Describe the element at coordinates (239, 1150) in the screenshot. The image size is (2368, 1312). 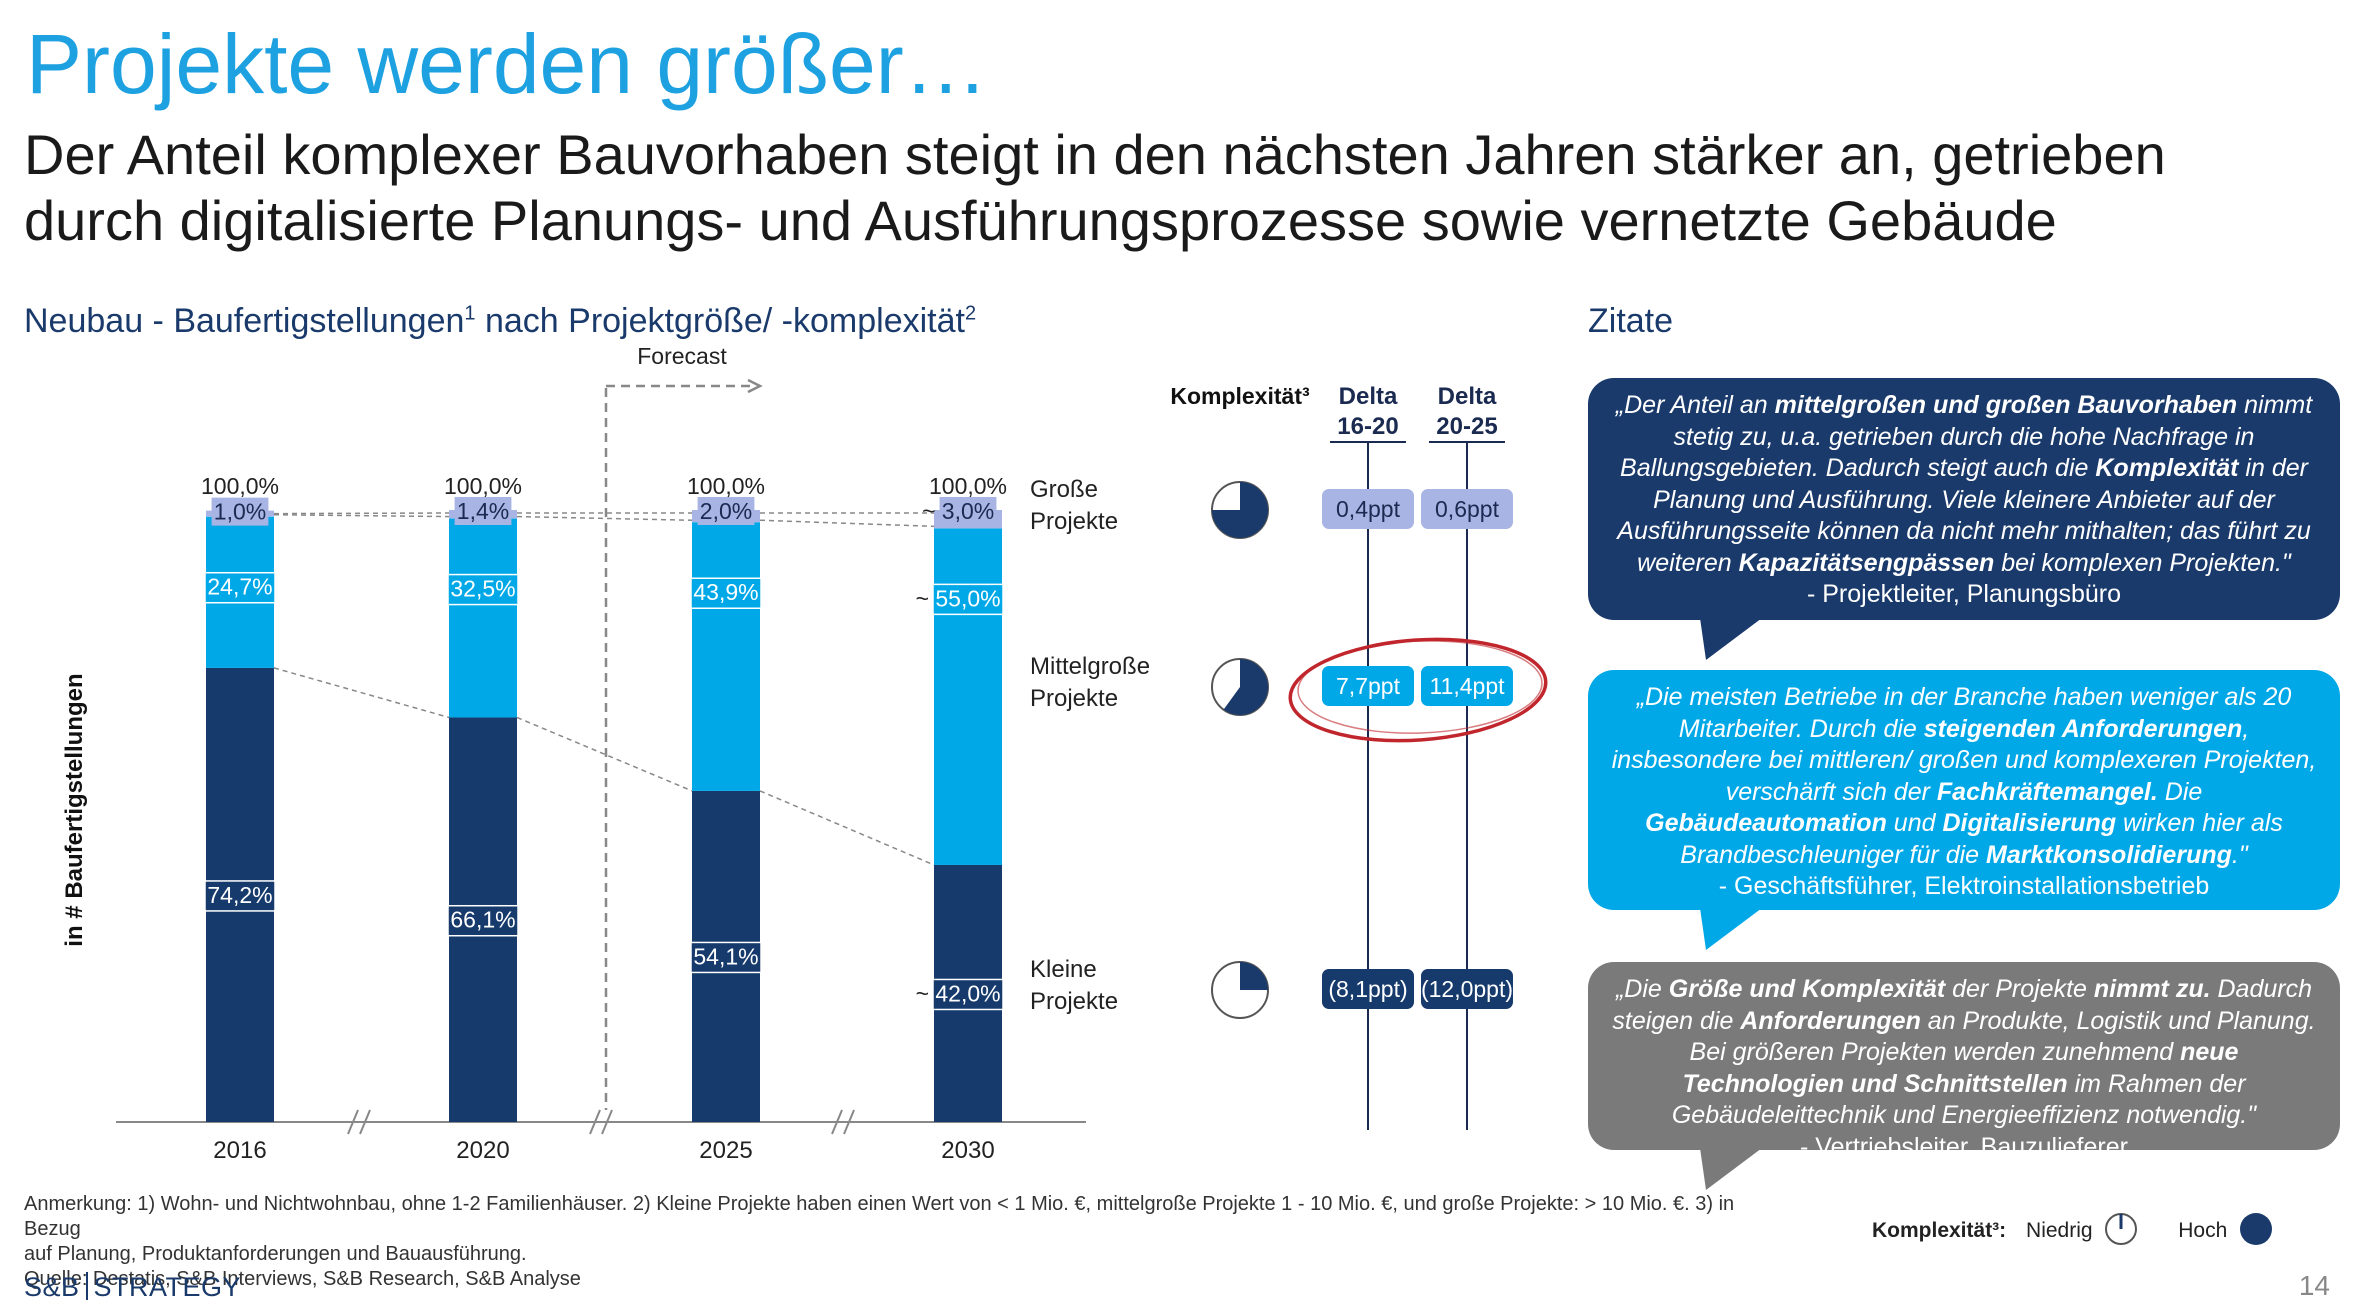
I see `x-tick-label: 2016` at that location.